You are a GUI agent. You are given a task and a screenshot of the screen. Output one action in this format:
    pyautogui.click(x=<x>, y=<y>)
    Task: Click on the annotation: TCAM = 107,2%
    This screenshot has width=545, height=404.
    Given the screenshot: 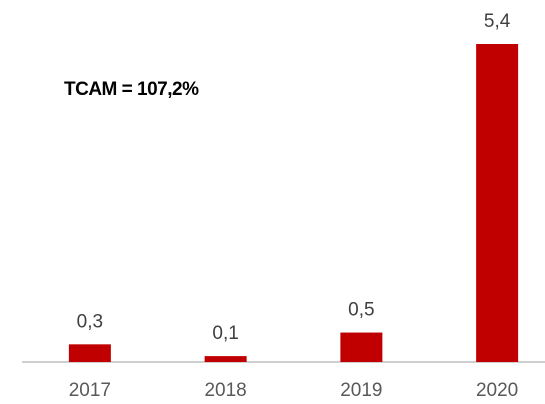 What is the action you would take?
    pyautogui.click(x=131, y=89)
    